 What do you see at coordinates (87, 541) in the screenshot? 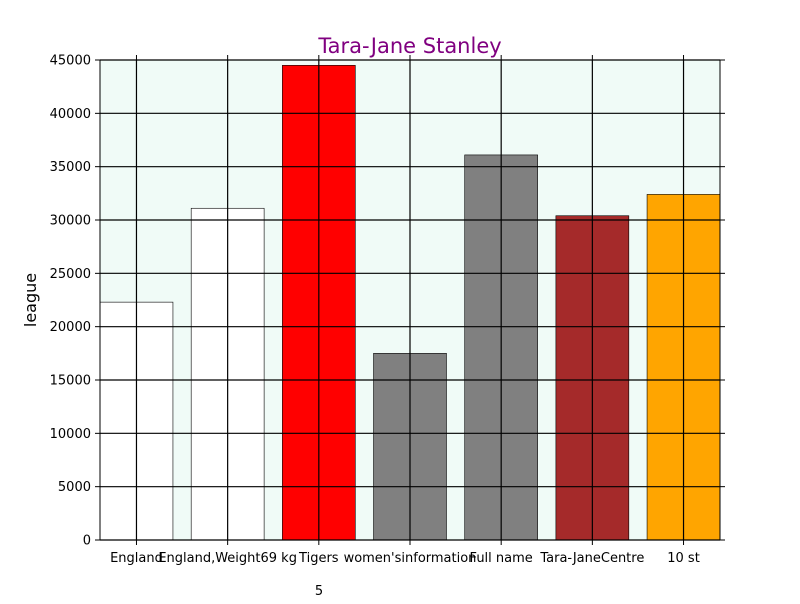
I see `y-tick-label: 0` at bounding box center [87, 541].